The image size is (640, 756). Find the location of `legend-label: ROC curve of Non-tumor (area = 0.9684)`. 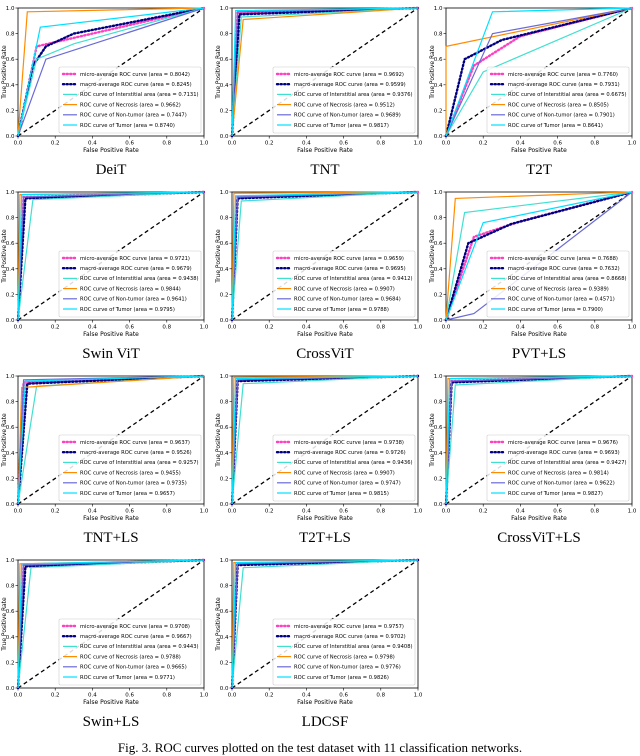

legend-label: ROC curve of Non-tumor (area = 0.9684) is located at coordinates (347, 300).